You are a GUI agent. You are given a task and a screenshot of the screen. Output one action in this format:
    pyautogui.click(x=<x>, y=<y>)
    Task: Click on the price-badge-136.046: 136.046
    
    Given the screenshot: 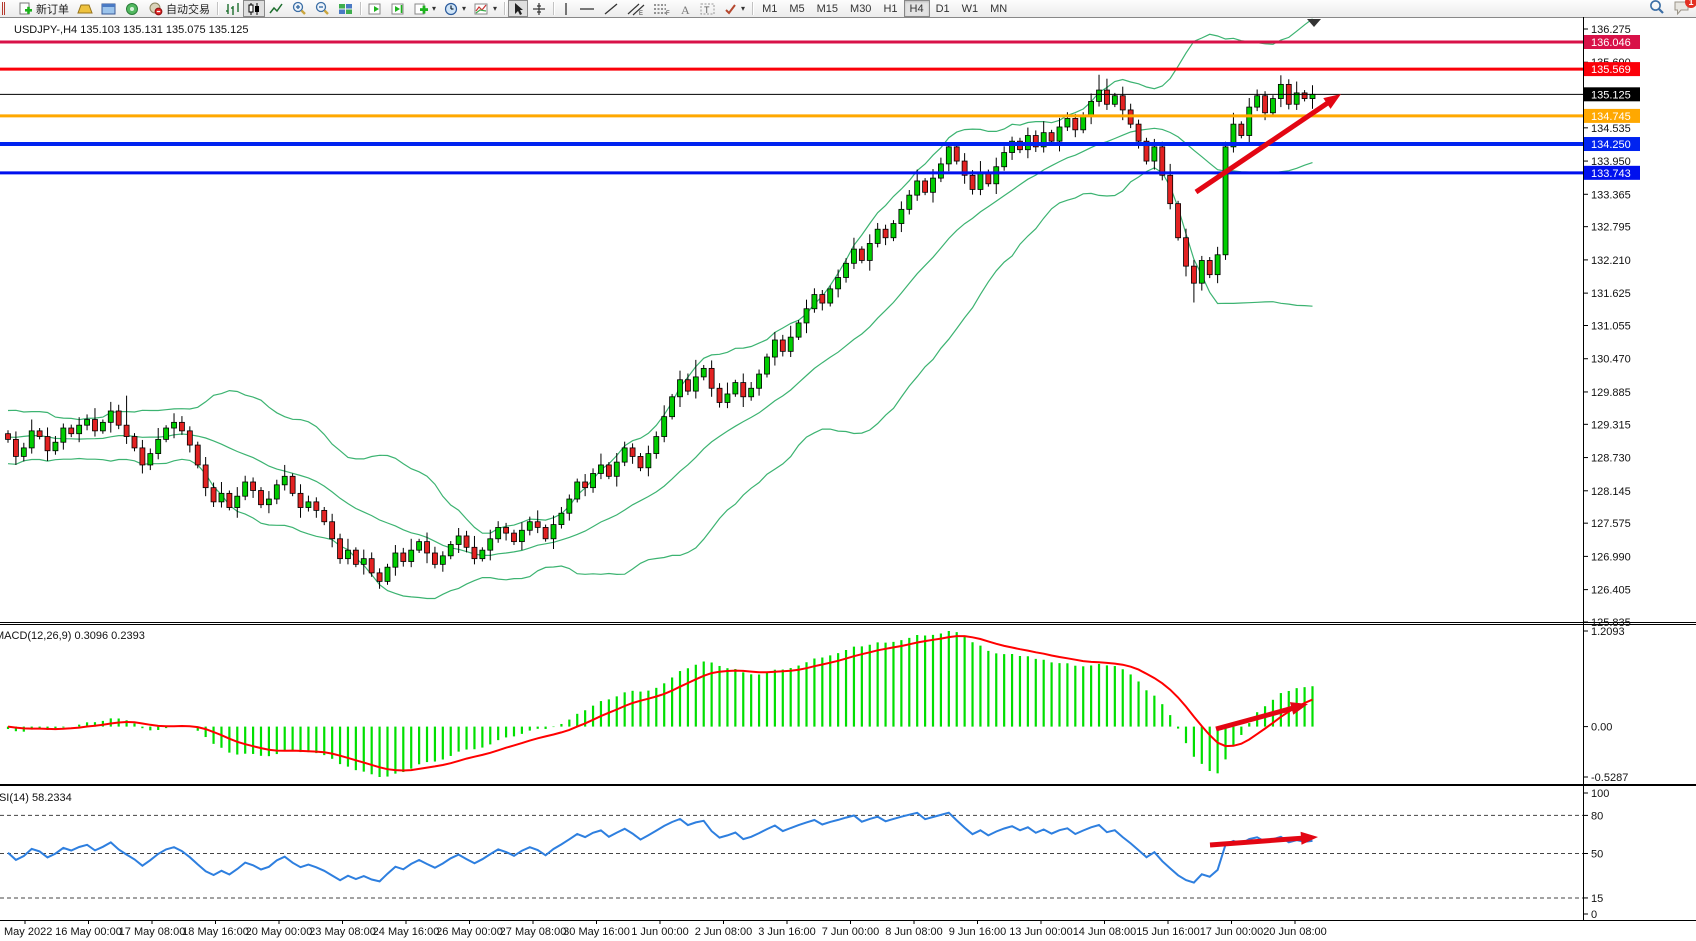 What is the action you would take?
    pyautogui.click(x=1612, y=42)
    